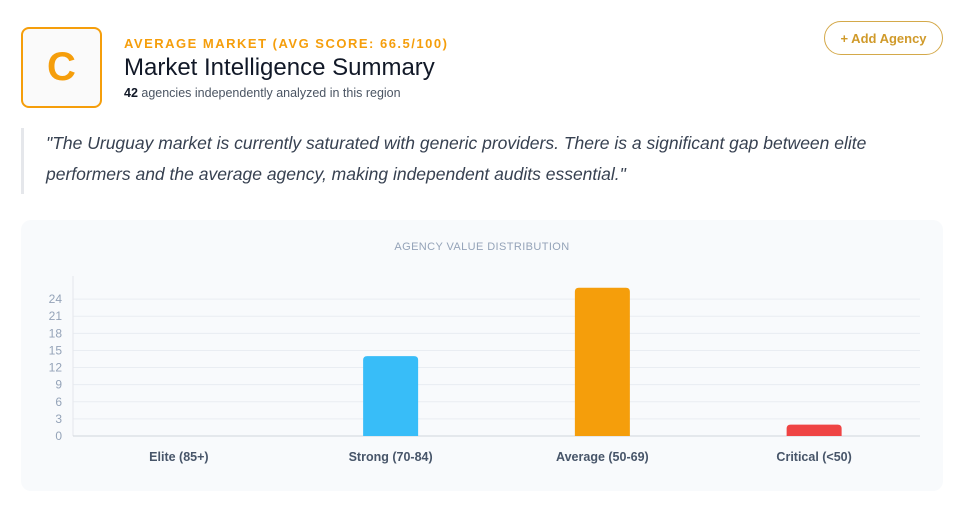  I want to click on y-tick-label: 21, so click(56, 316).